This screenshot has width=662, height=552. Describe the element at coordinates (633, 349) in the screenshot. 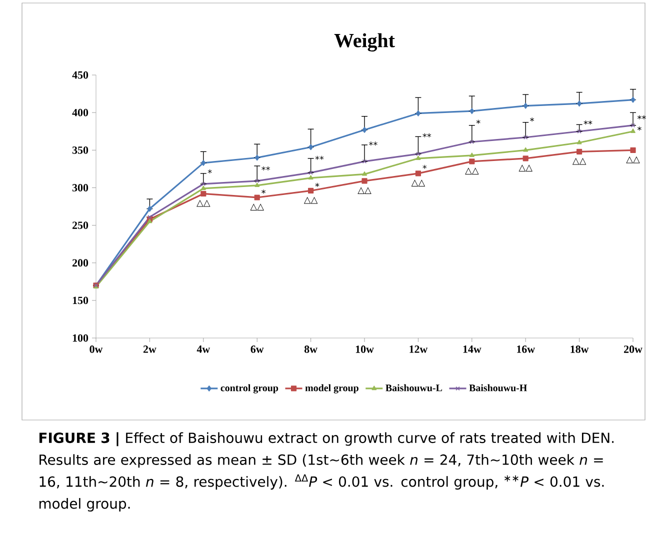

I see `x-tick-label: 20w` at that location.